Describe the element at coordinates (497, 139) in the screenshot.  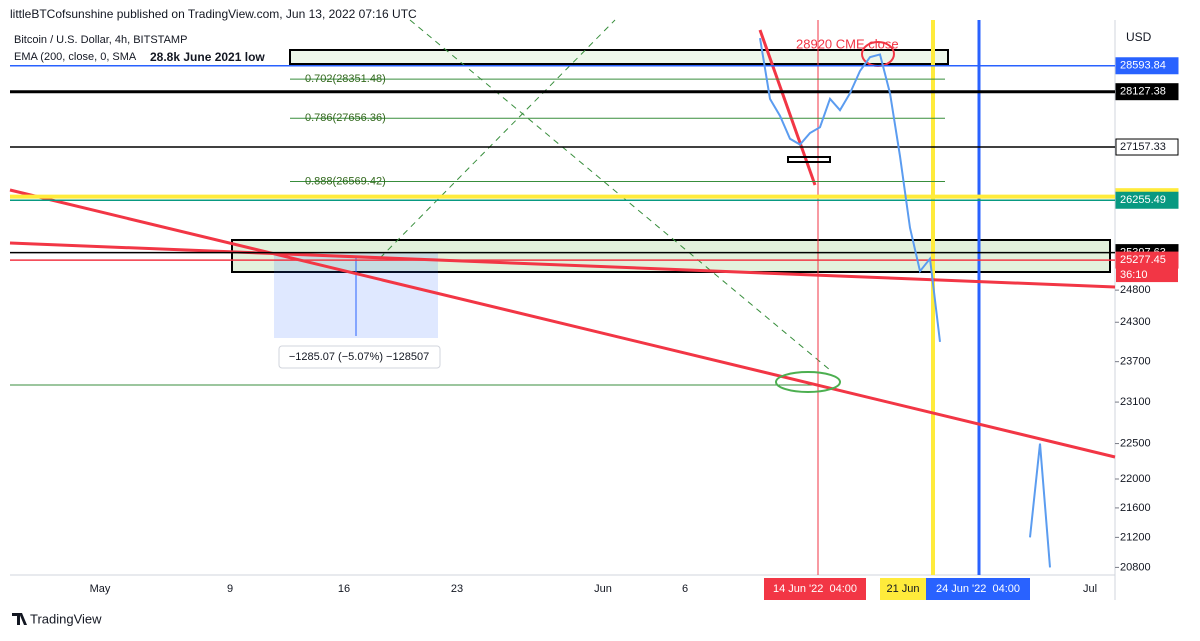
I see `dashed-line` at that location.